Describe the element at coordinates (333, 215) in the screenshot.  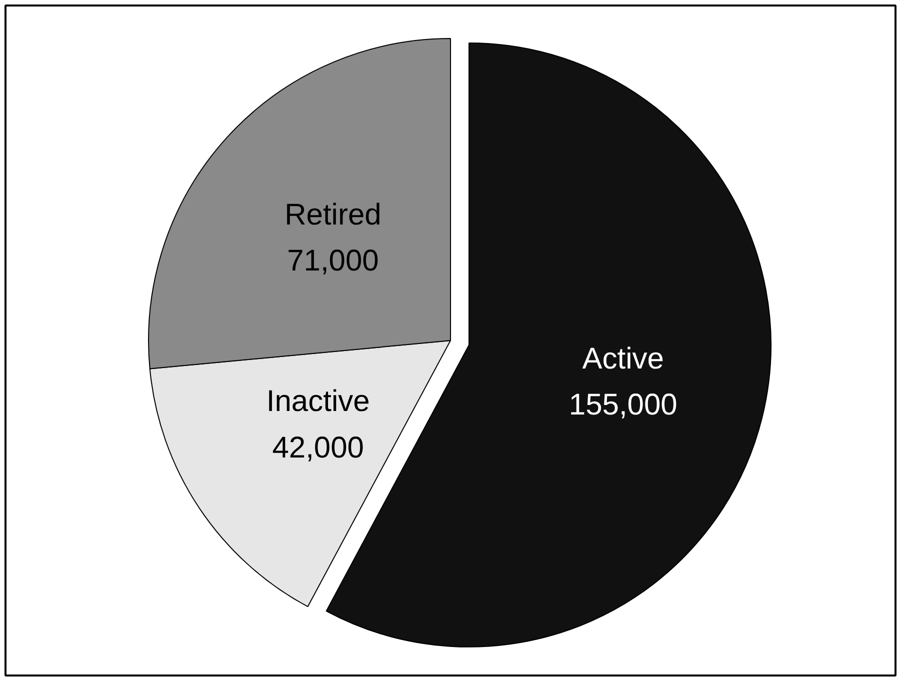
I see `slice-label: Retired` at that location.